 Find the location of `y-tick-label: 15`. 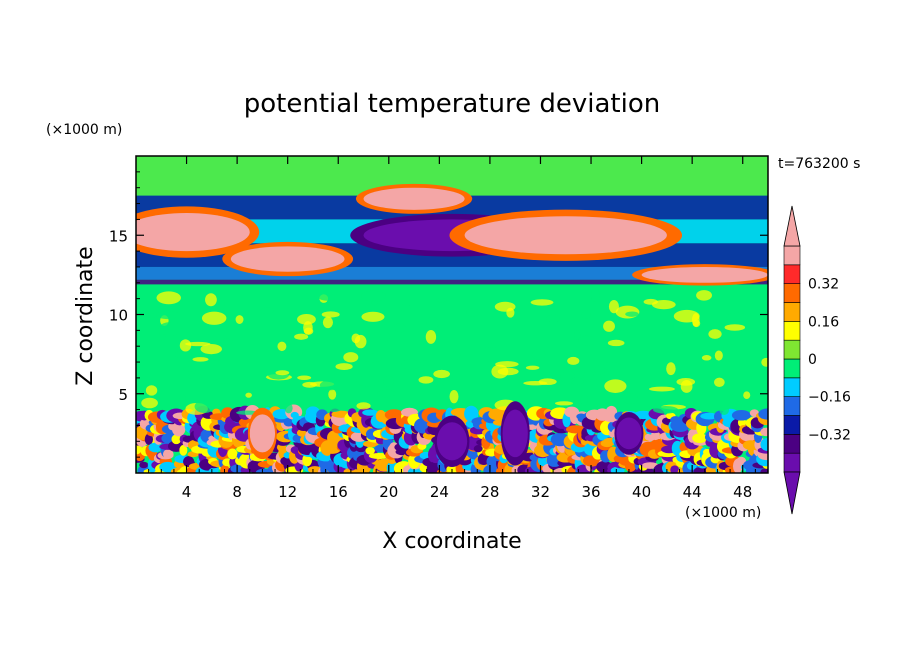

y-tick-label: 15 is located at coordinates (118, 236).